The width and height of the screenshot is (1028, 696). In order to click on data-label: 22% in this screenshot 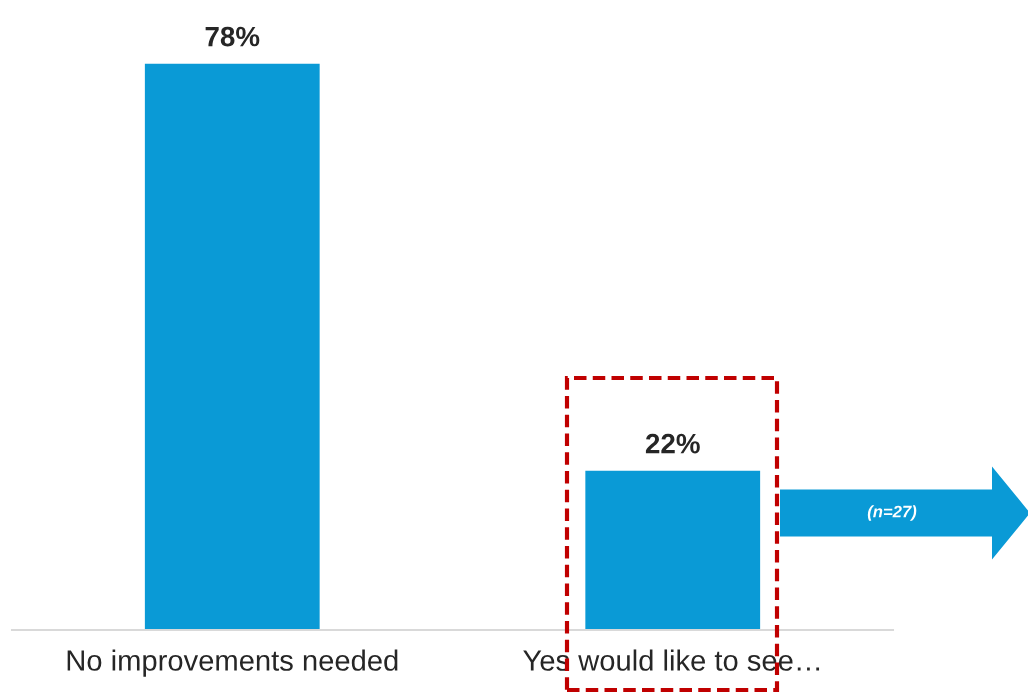, I will do `click(672, 443)`.